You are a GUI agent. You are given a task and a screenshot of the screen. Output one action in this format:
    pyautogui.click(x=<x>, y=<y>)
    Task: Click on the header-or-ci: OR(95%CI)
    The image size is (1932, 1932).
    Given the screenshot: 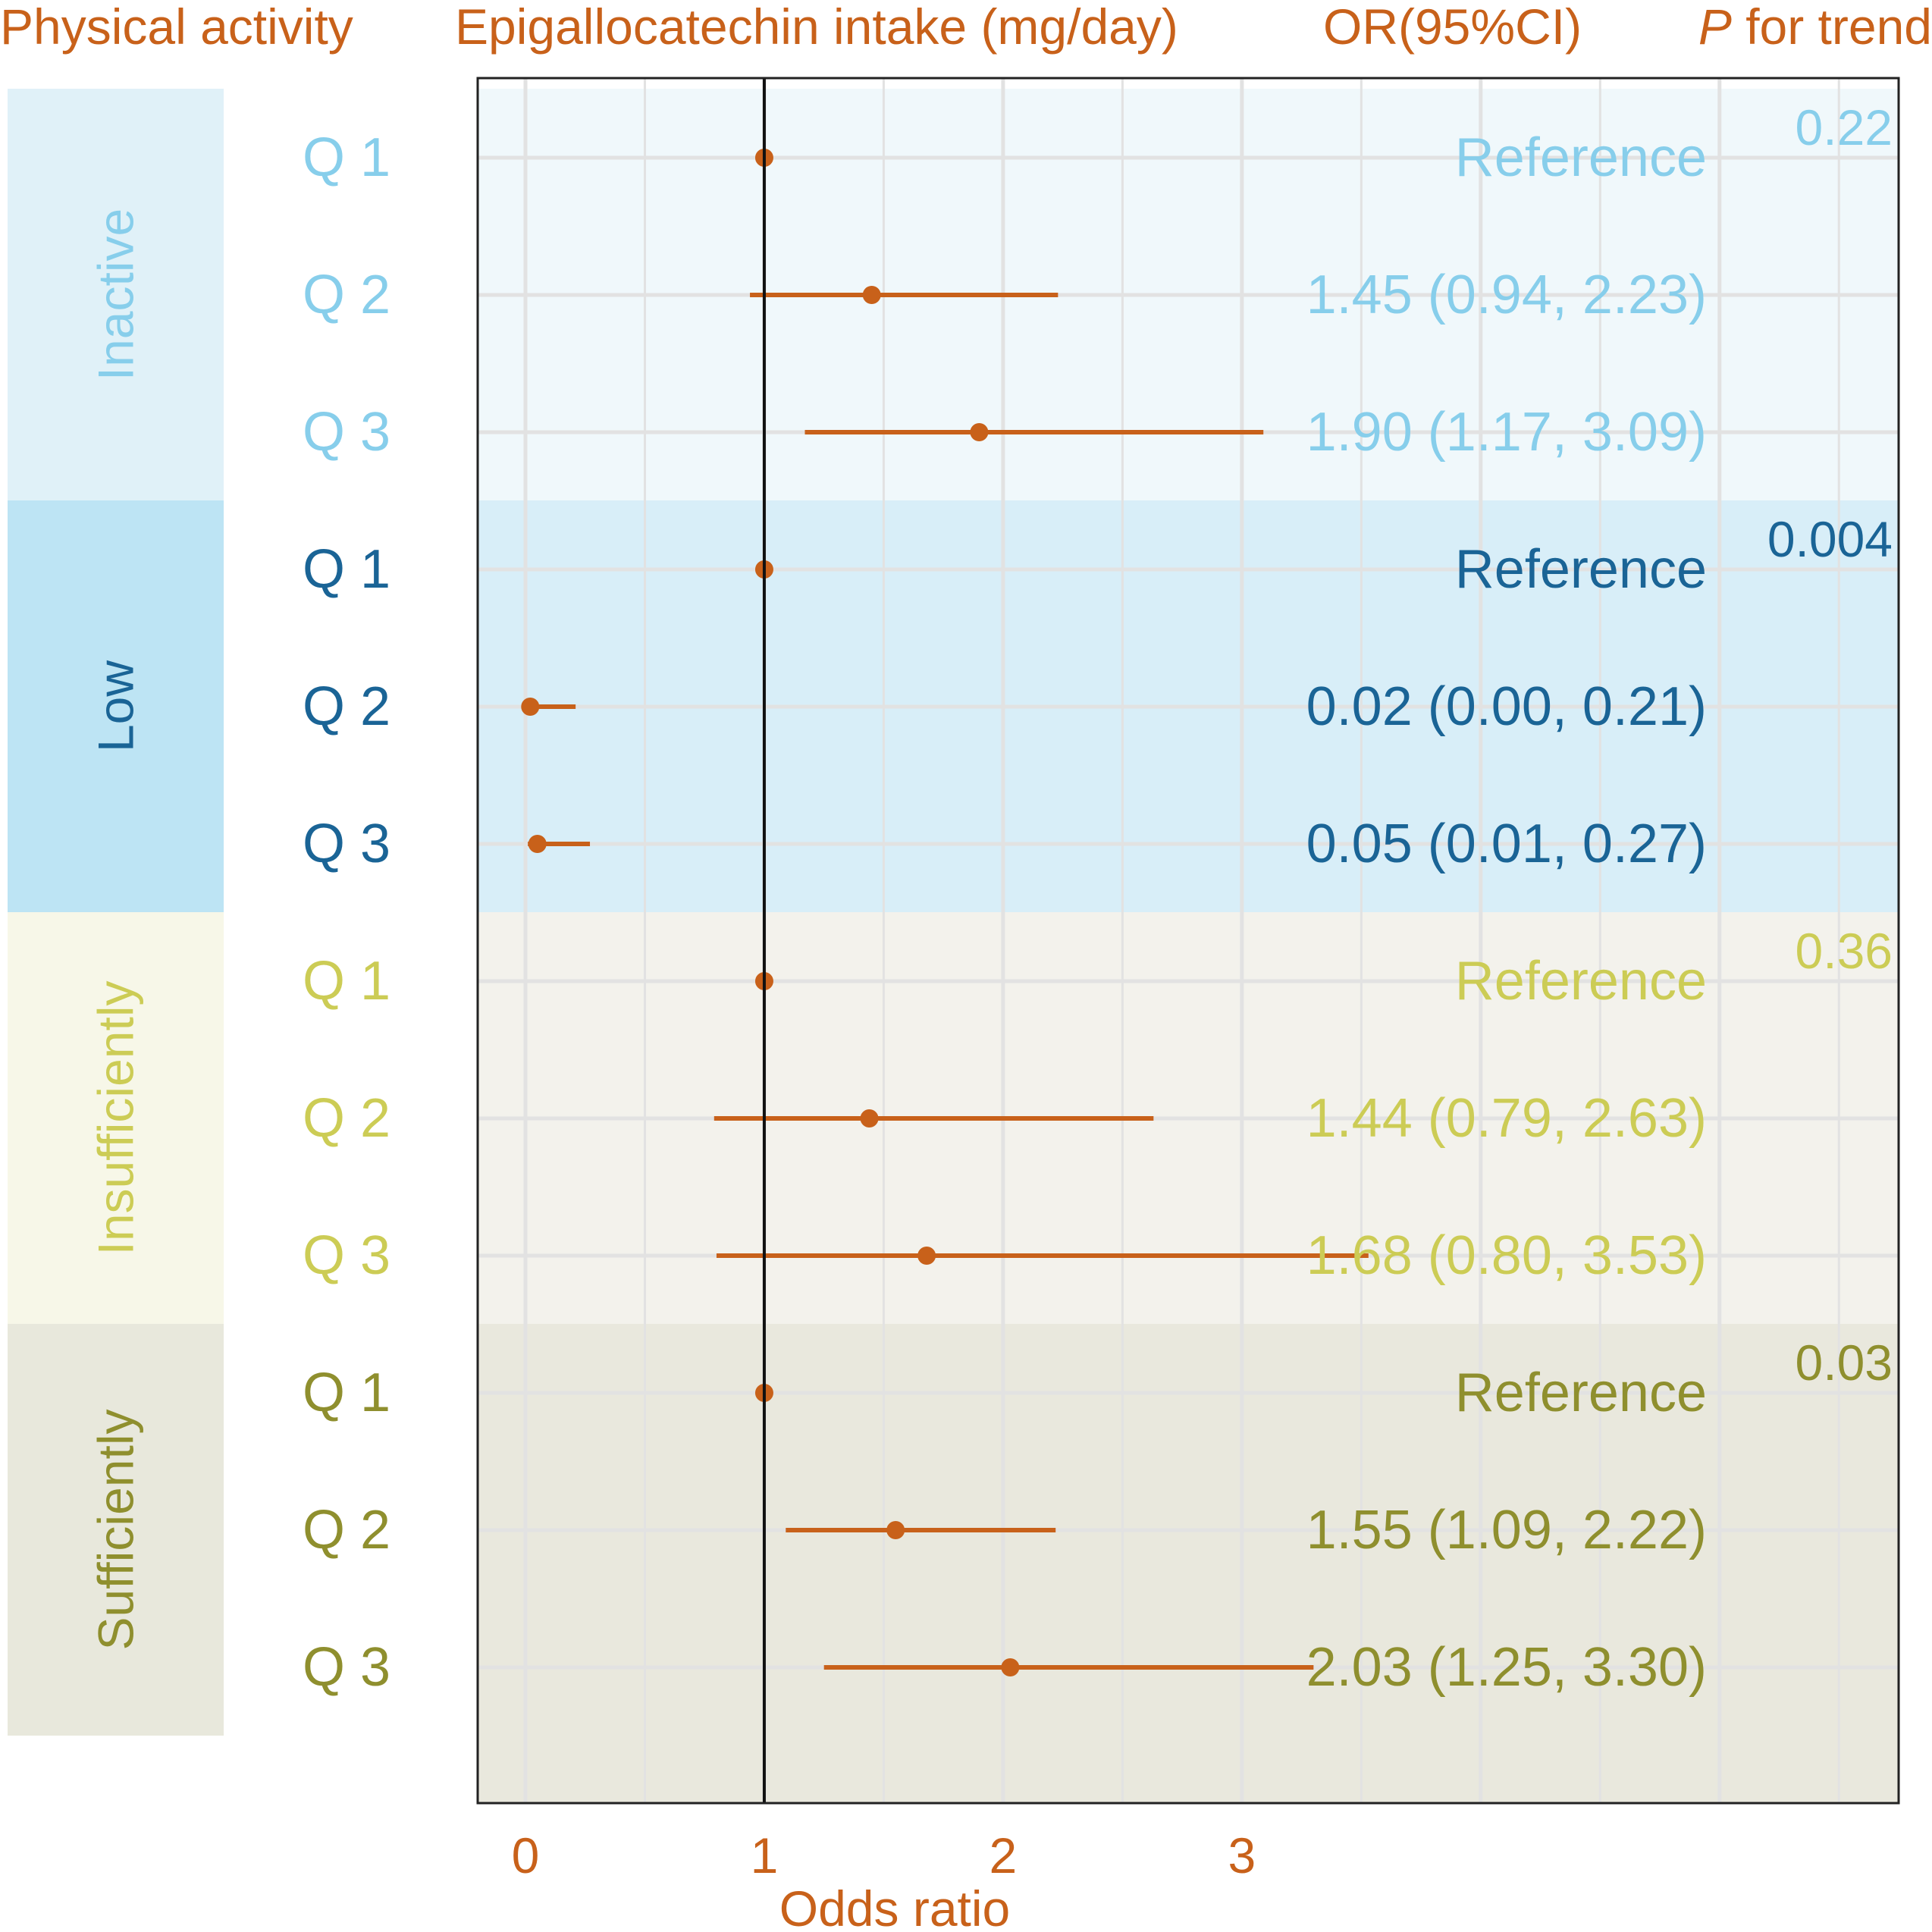 What is the action you would take?
    pyautogui.click(x=1452, y=27)
    